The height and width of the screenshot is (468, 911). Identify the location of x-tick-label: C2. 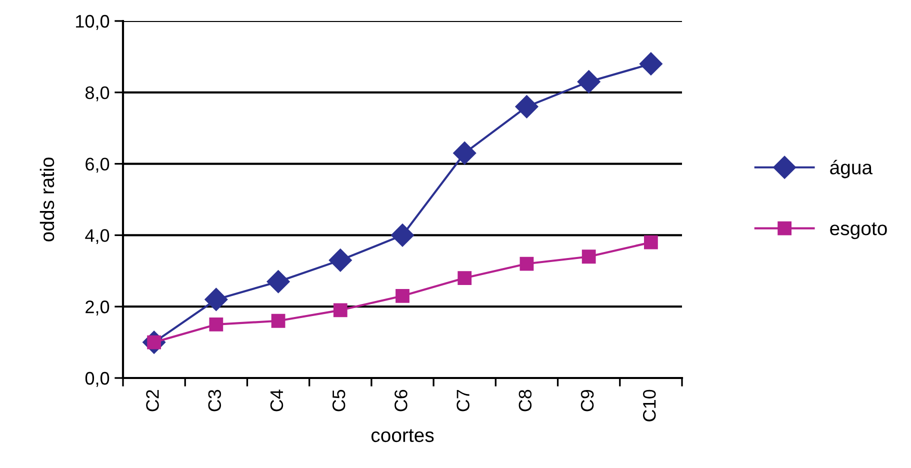
(152, 401).